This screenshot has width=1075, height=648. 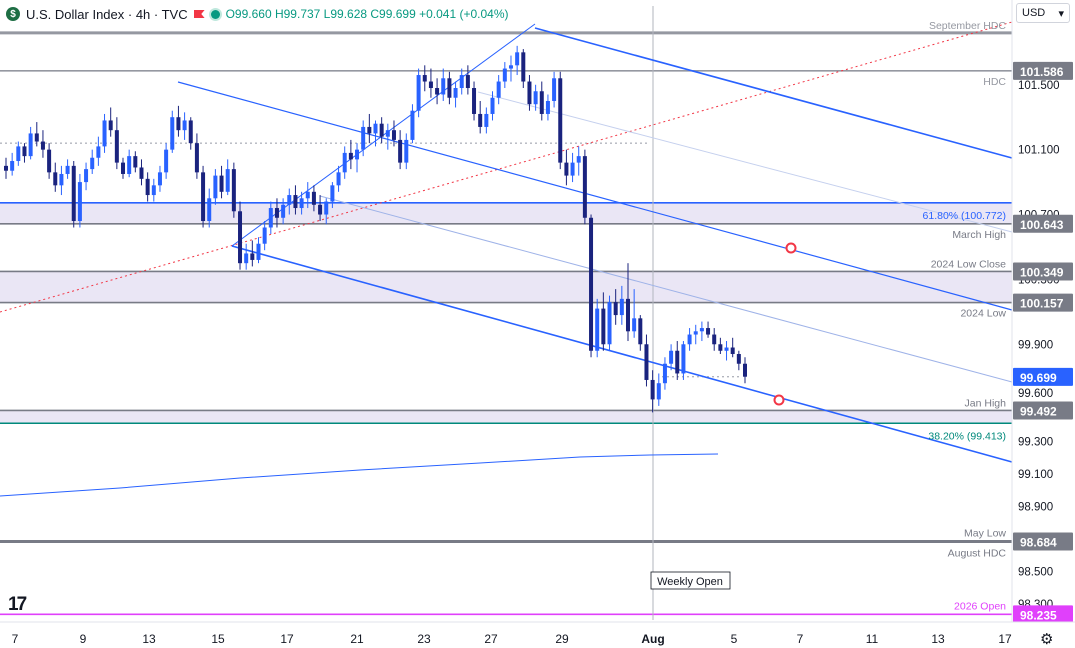 I want to click on chart-title: U.S. Dollar Index · 4h · TVC, so click(x=107, y=14).